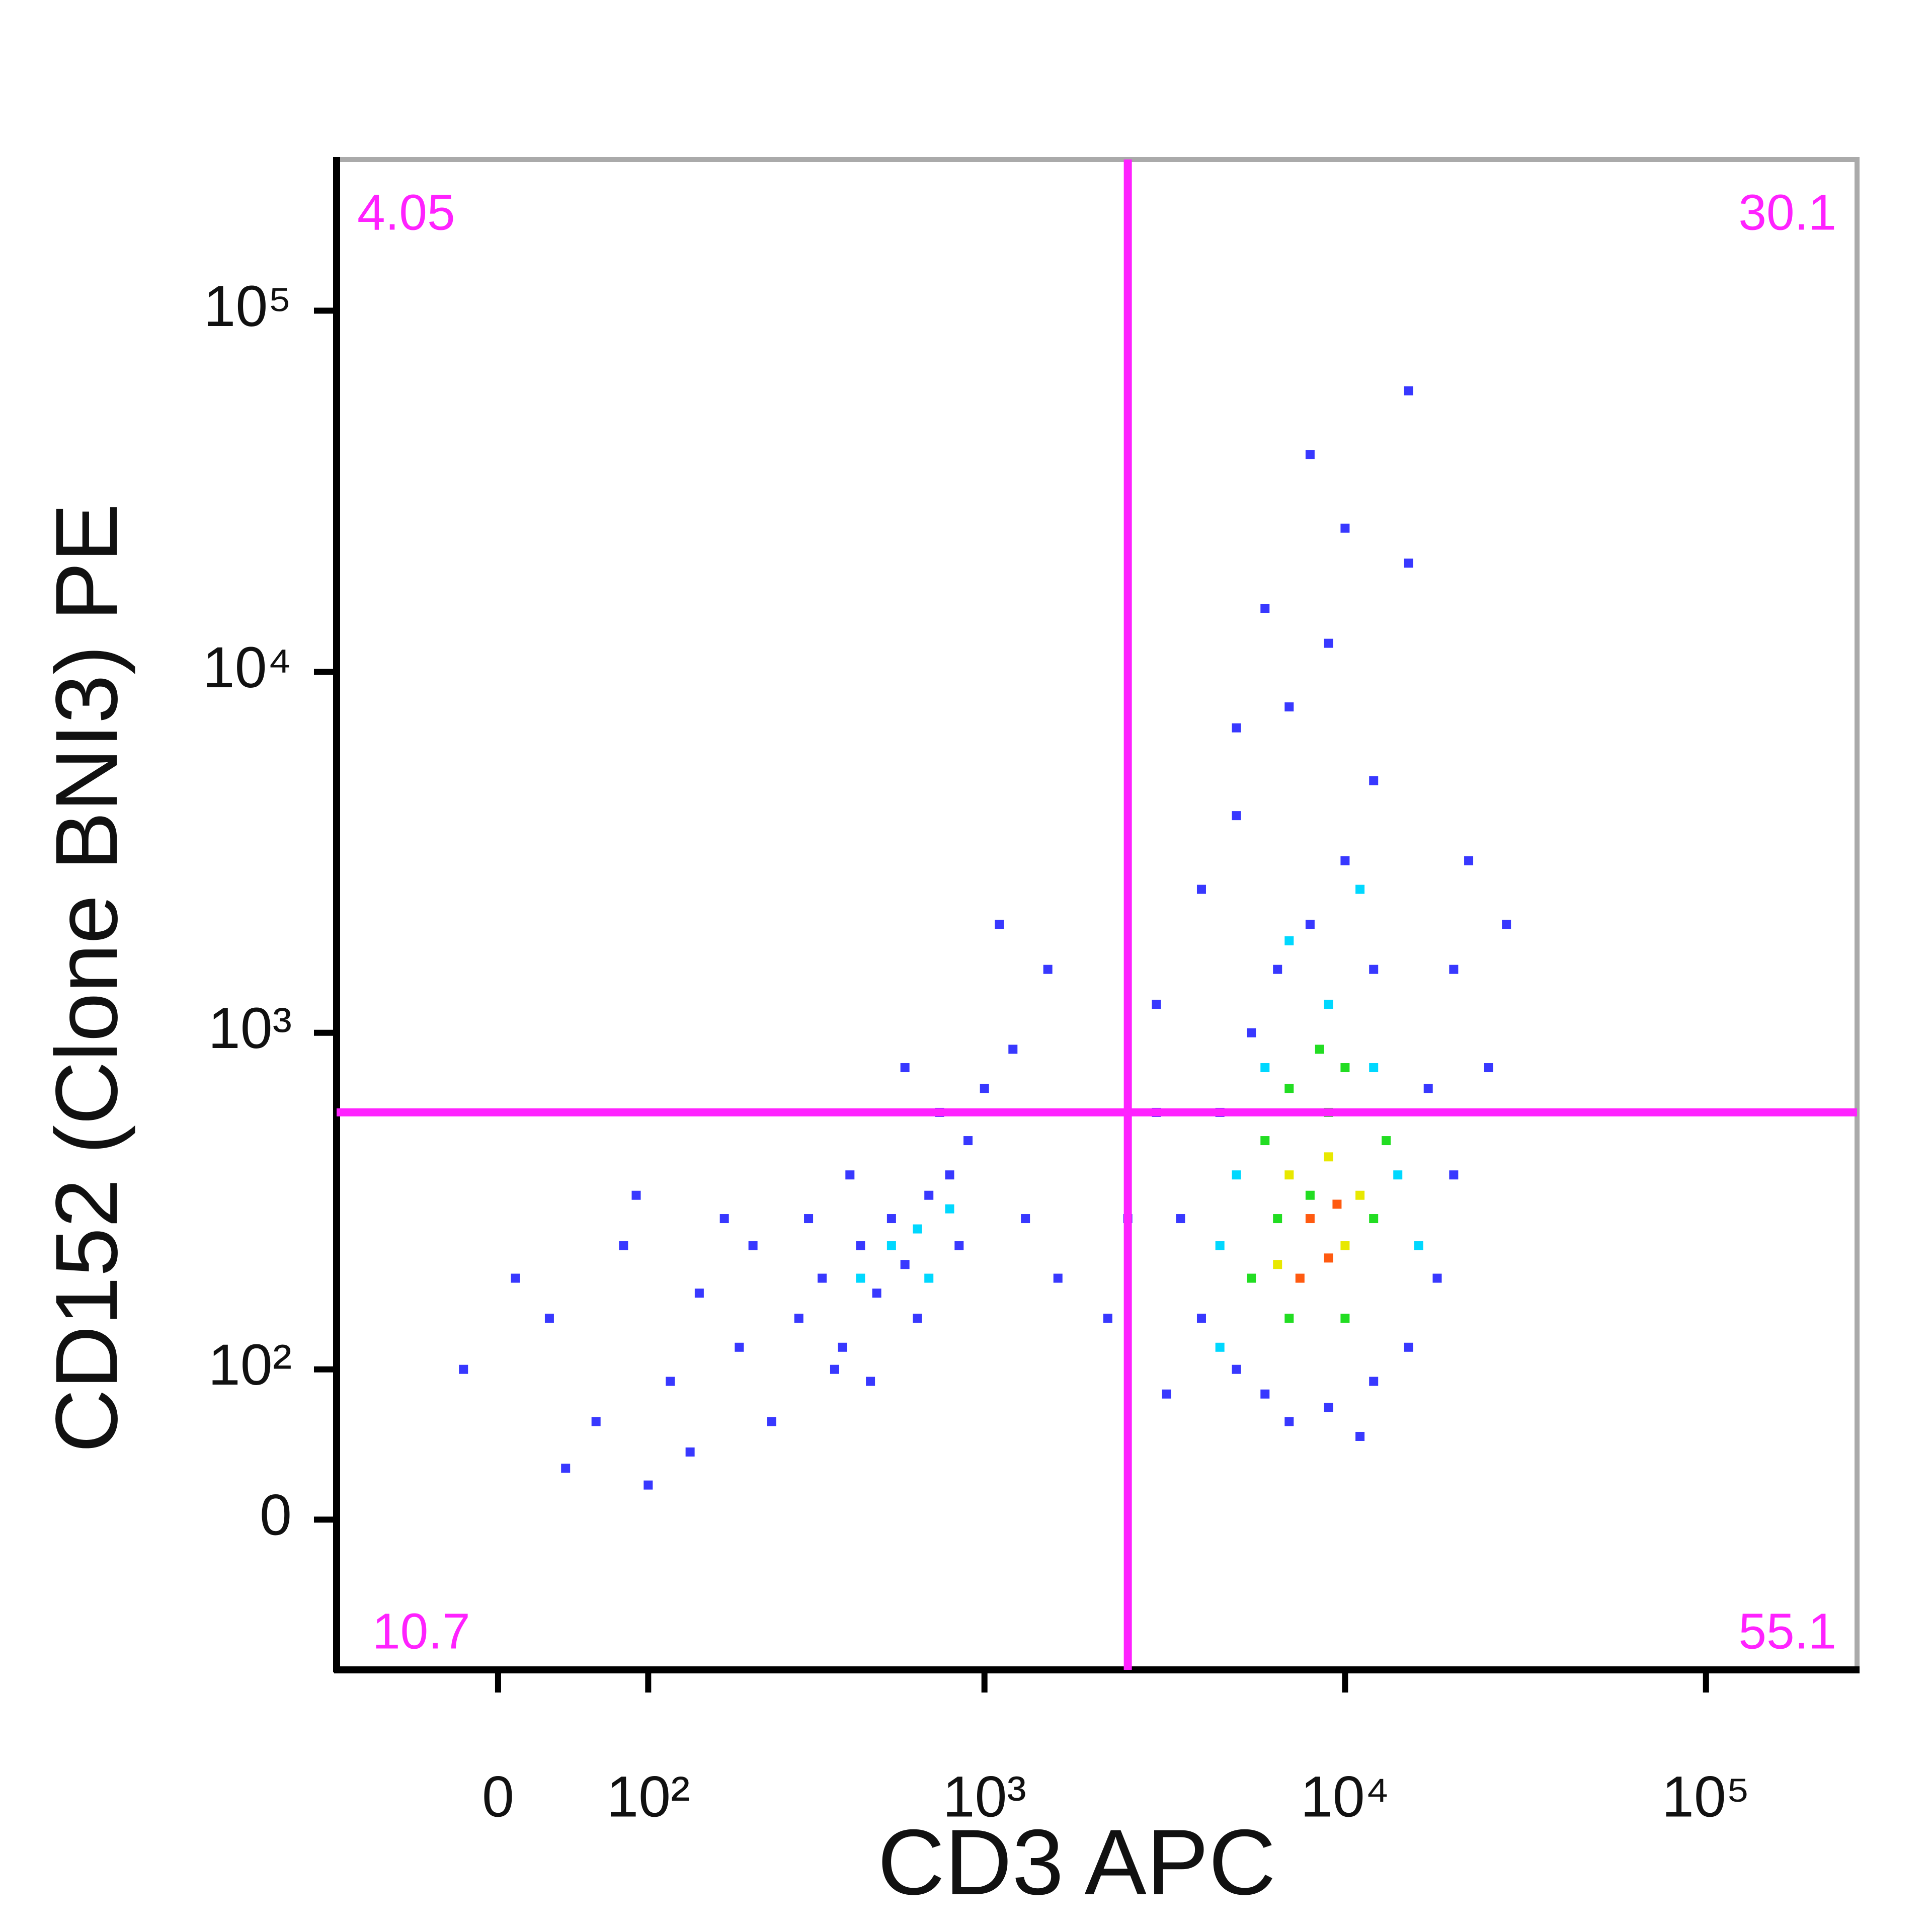 The image size is (1932, 1932). I want to click on y-tick-label: 10³, so click(250, 1028).